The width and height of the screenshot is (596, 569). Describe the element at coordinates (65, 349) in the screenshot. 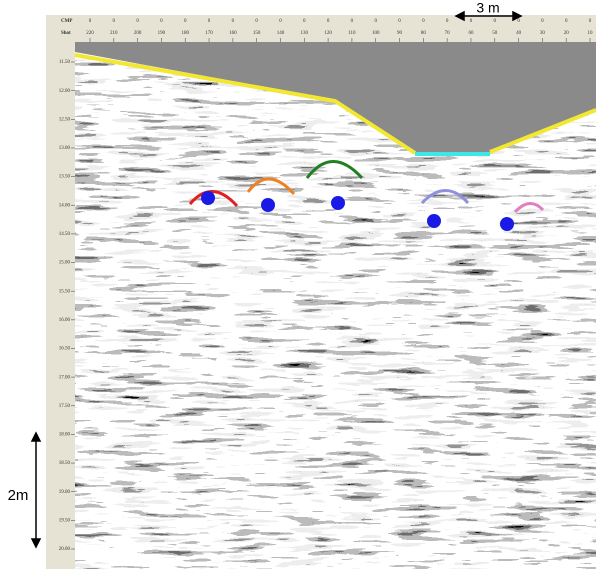

I see `depth-tick-label: 16.50` at that location.